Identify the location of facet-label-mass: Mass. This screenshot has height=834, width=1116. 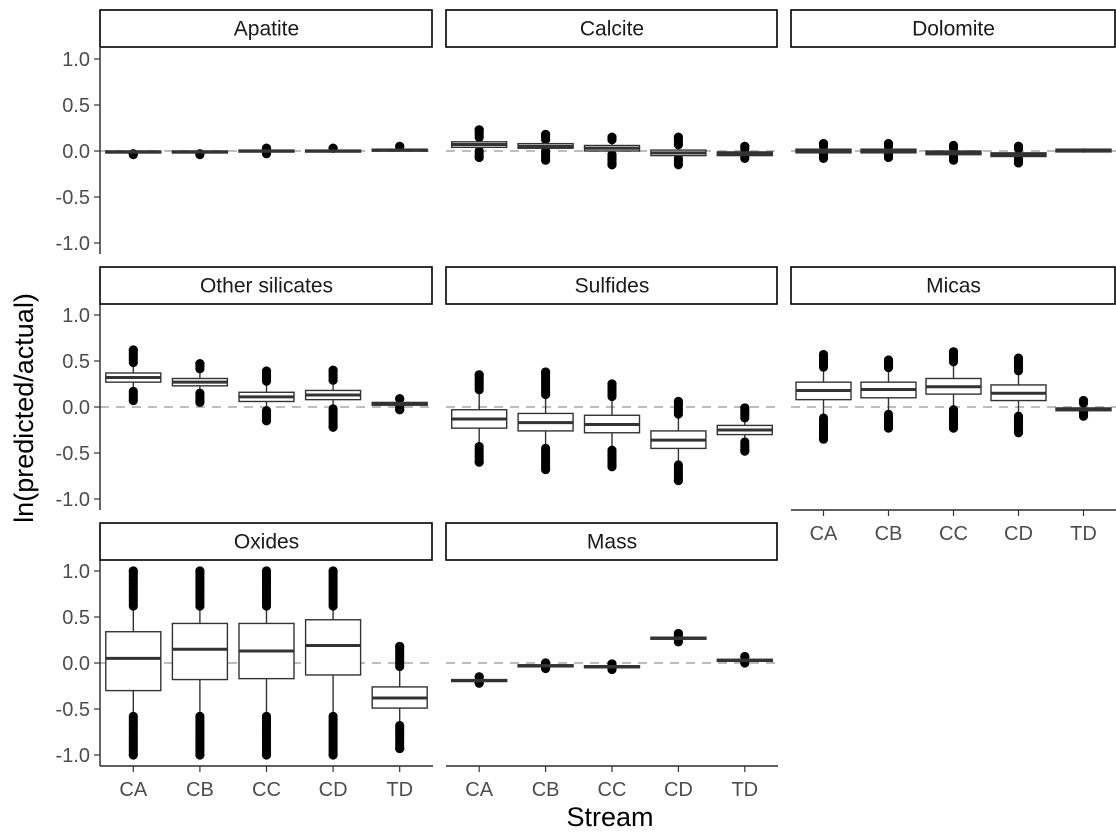
(612, 542).